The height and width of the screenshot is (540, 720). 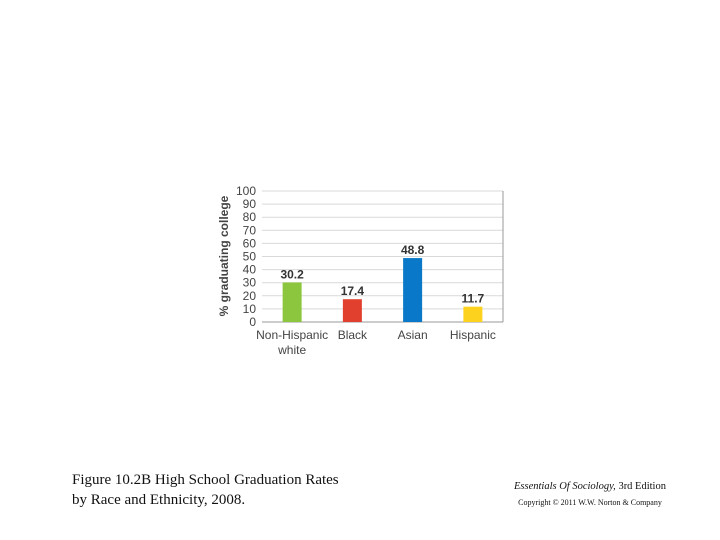 What do you see at coordinates (473, 299) in the screenshot?
I see `value-label: 11.7` at bounding box center [473, 299].